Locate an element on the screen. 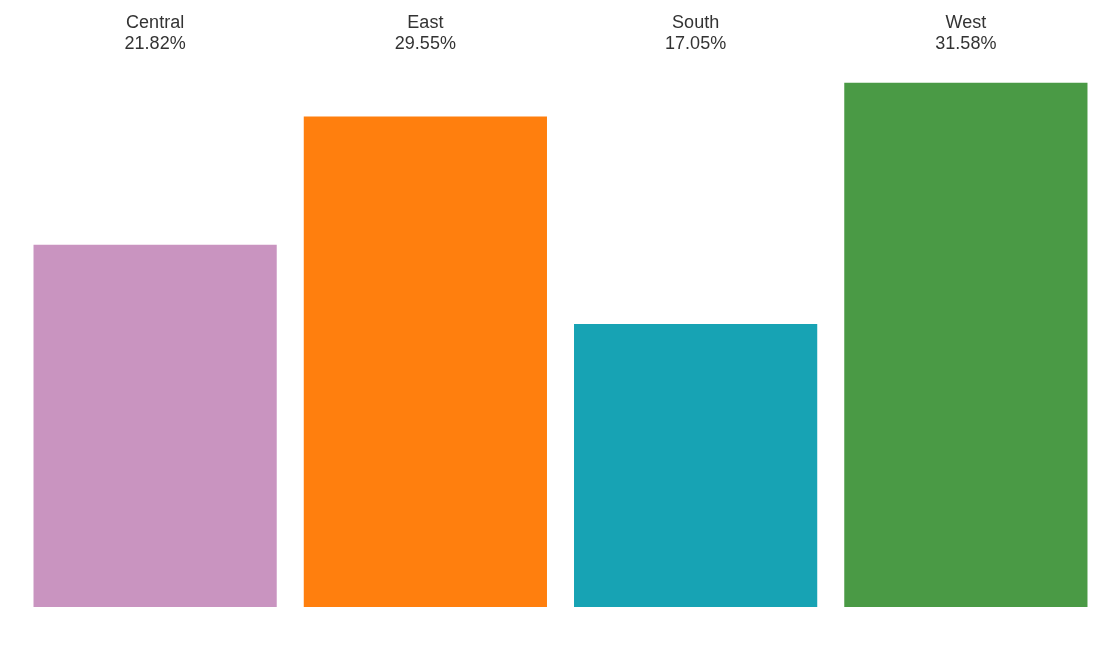  x-tick-label: South is located at coordinates (696, 21).